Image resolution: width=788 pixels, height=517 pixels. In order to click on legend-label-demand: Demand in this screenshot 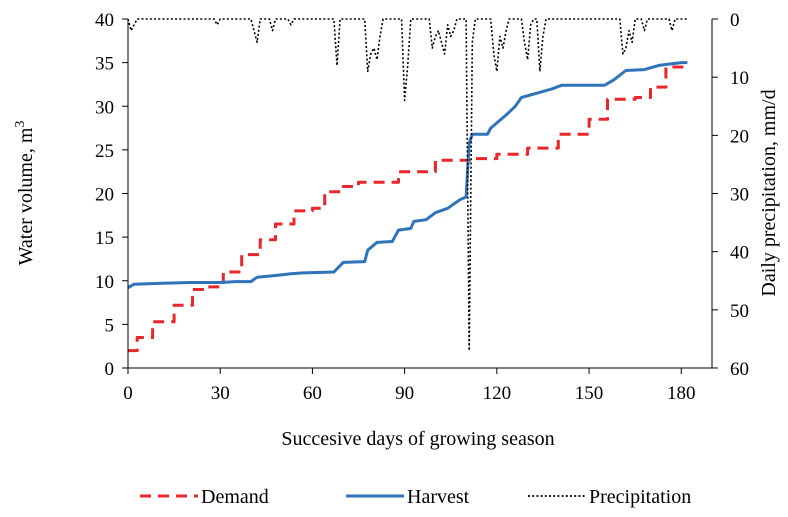, I will do `click(235, 497)`.